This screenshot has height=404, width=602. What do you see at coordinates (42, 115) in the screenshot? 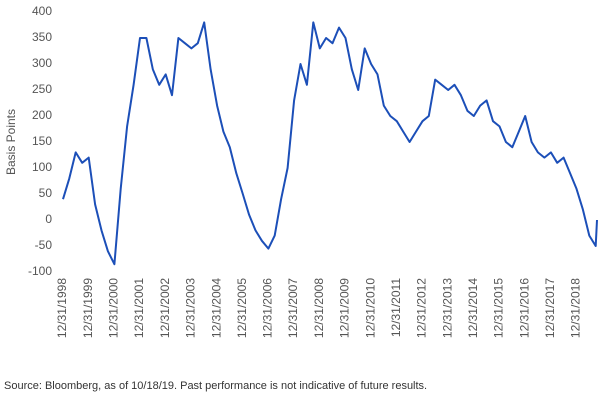
I see `y-tick-label: 200` at bounding box center [42, 115].